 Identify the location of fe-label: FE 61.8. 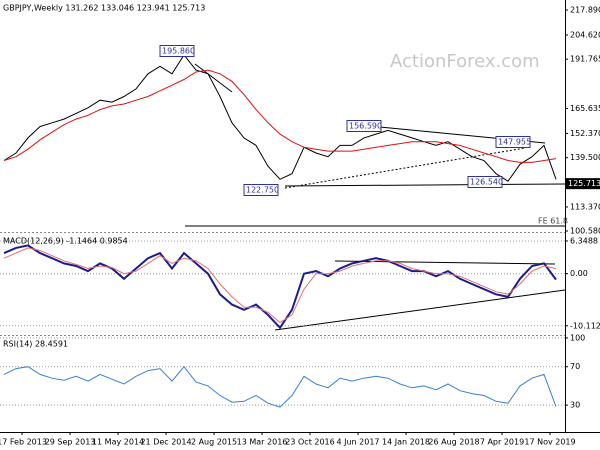
(553, 221).